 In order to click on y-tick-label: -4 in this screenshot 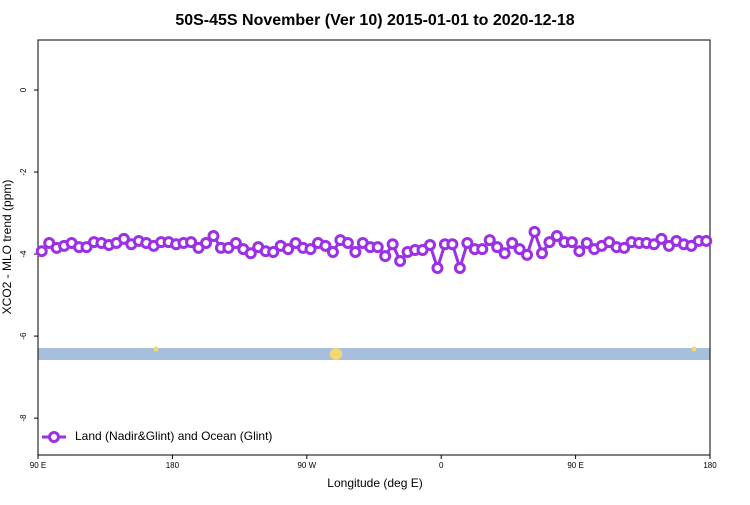, I will do `click(23, 254)`.